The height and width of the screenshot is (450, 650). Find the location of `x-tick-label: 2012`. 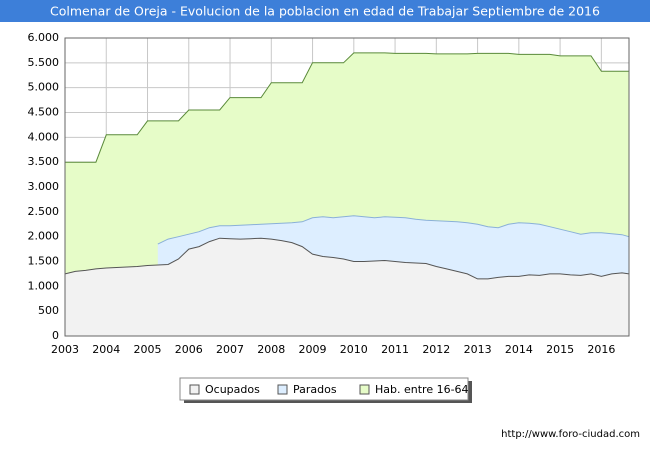

x-tick-label: 2012 is located at coordinates (436, 349).